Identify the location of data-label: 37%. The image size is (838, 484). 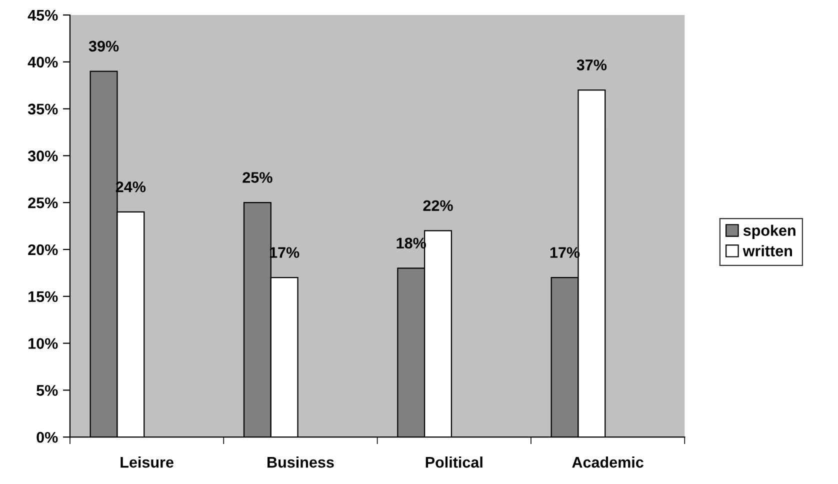
(591, 65).